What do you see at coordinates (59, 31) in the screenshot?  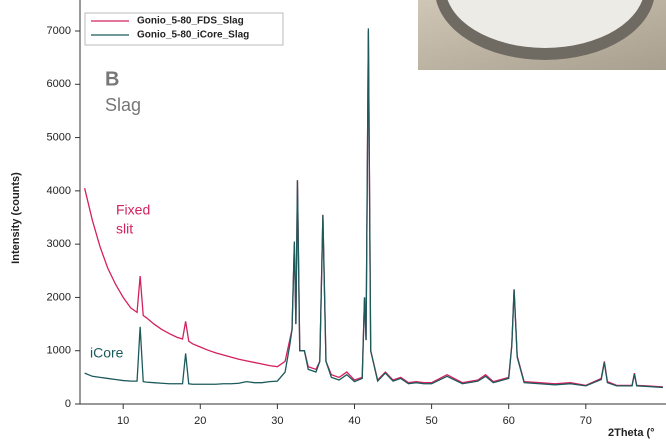 I see `y-tick-label: 7000` at bounding box center [59, 31].